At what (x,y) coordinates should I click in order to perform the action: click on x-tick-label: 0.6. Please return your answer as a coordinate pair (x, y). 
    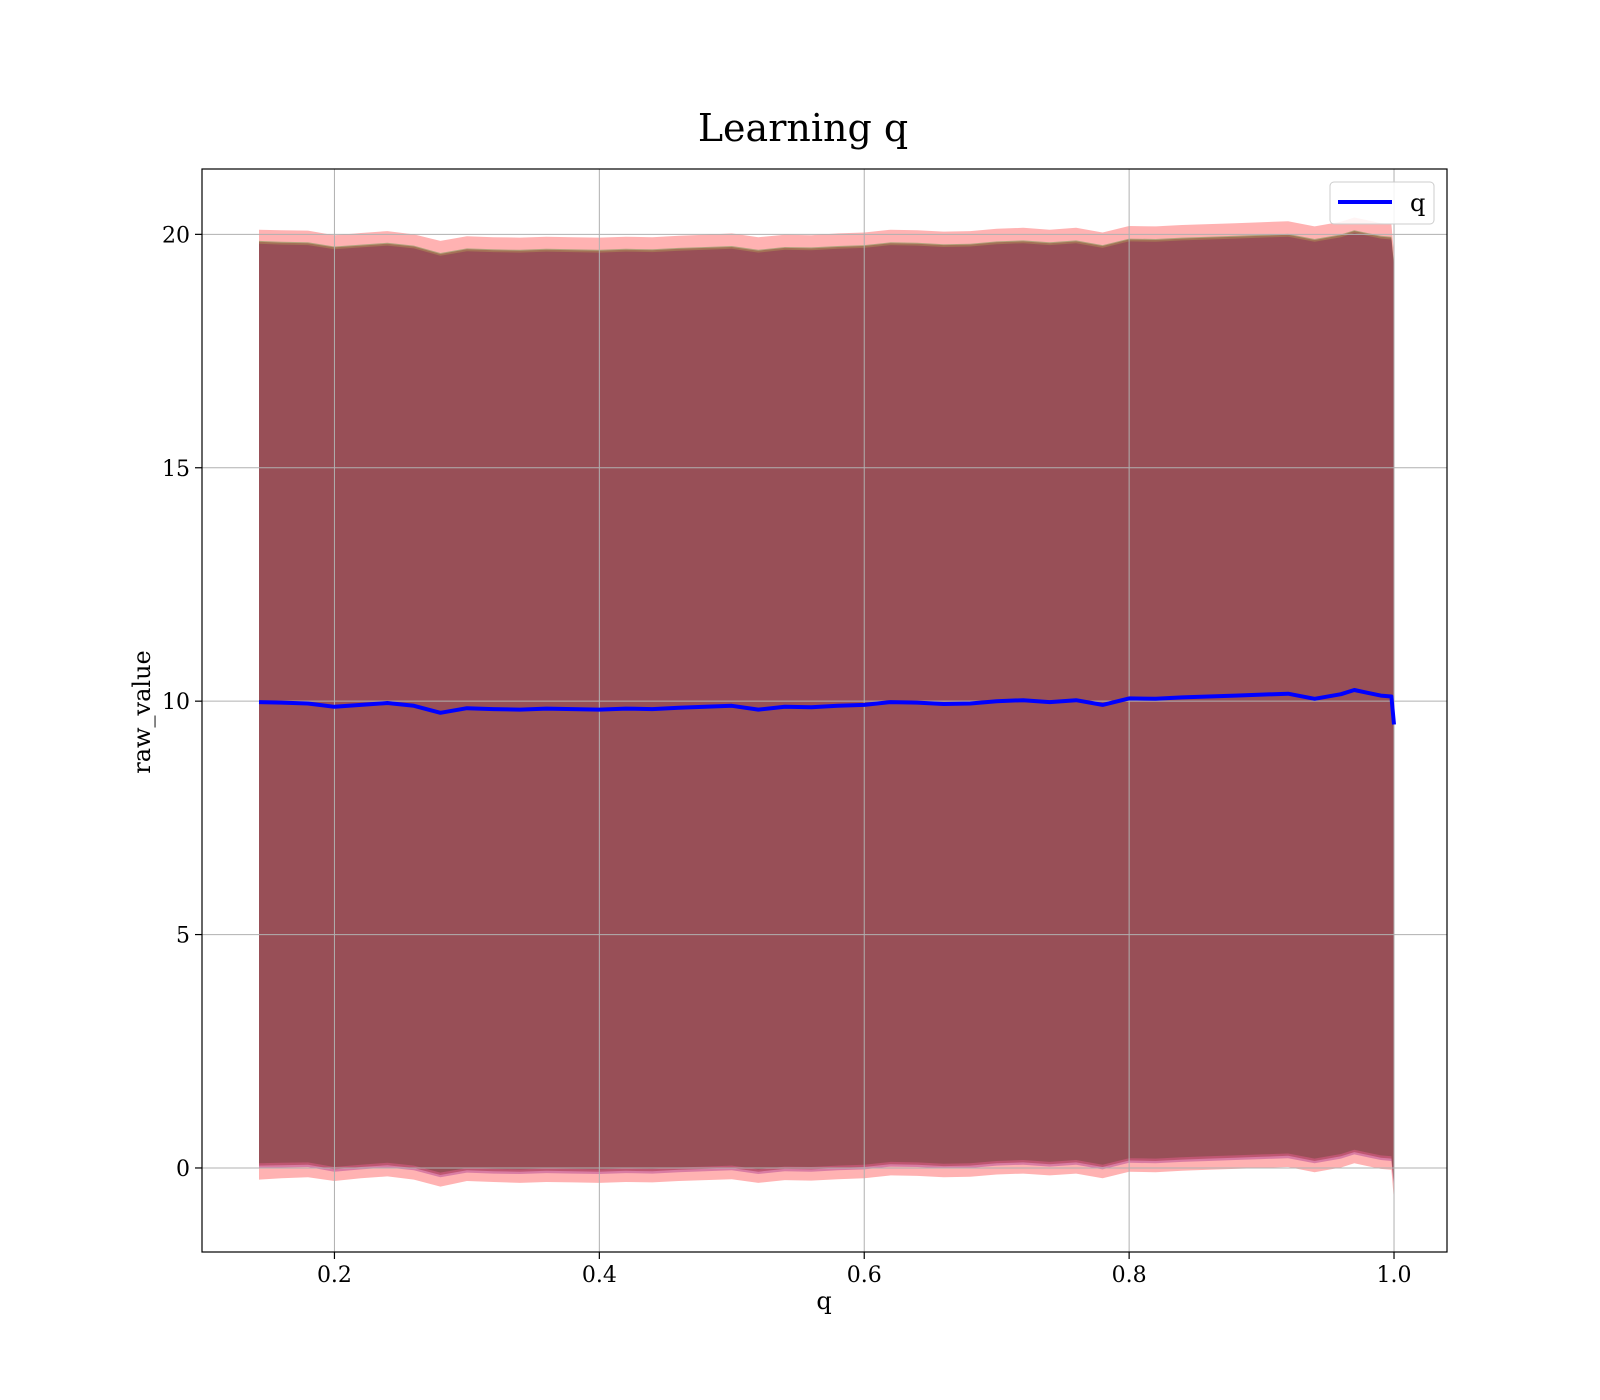
    Looking at the image, I should click on (864, 1275).